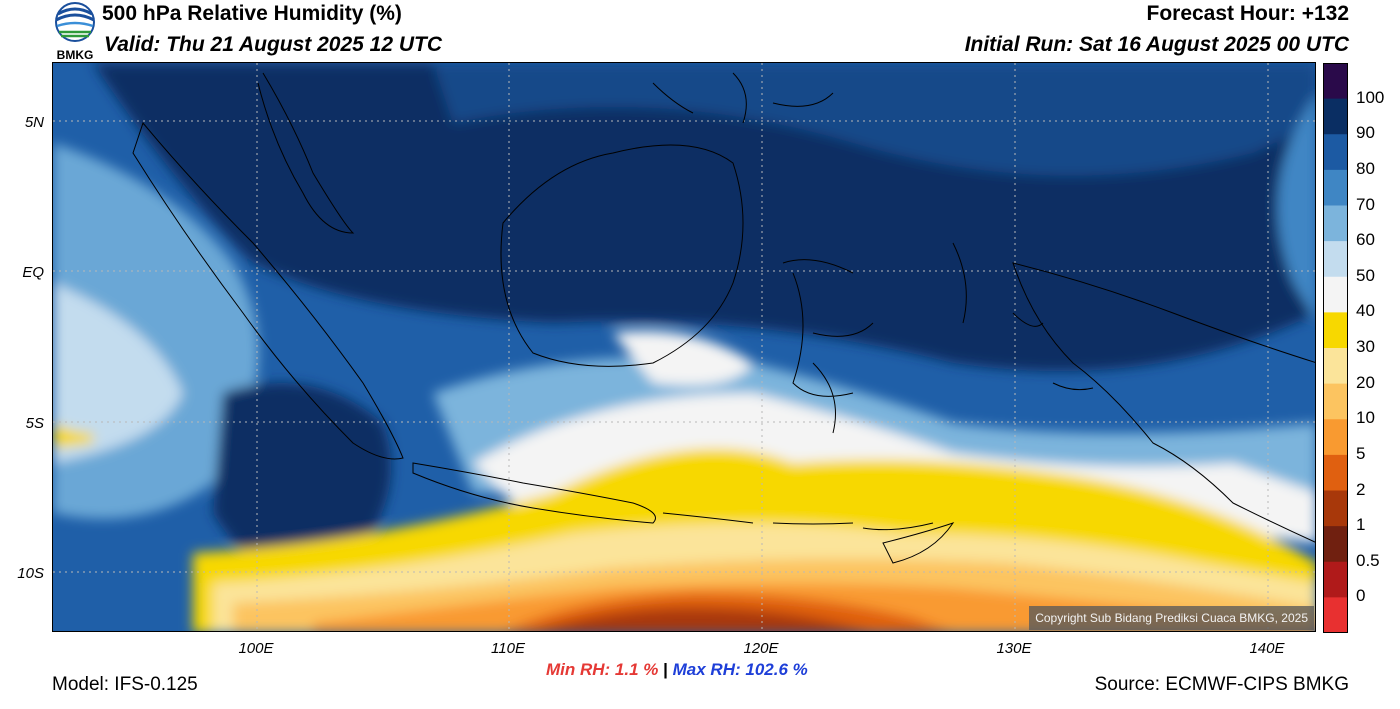  What do you see at coordinates (1248, 13) in the screenshot?
I see `forecast-hour: Forecast Hour: +132` at bounding box center [1248, 13].